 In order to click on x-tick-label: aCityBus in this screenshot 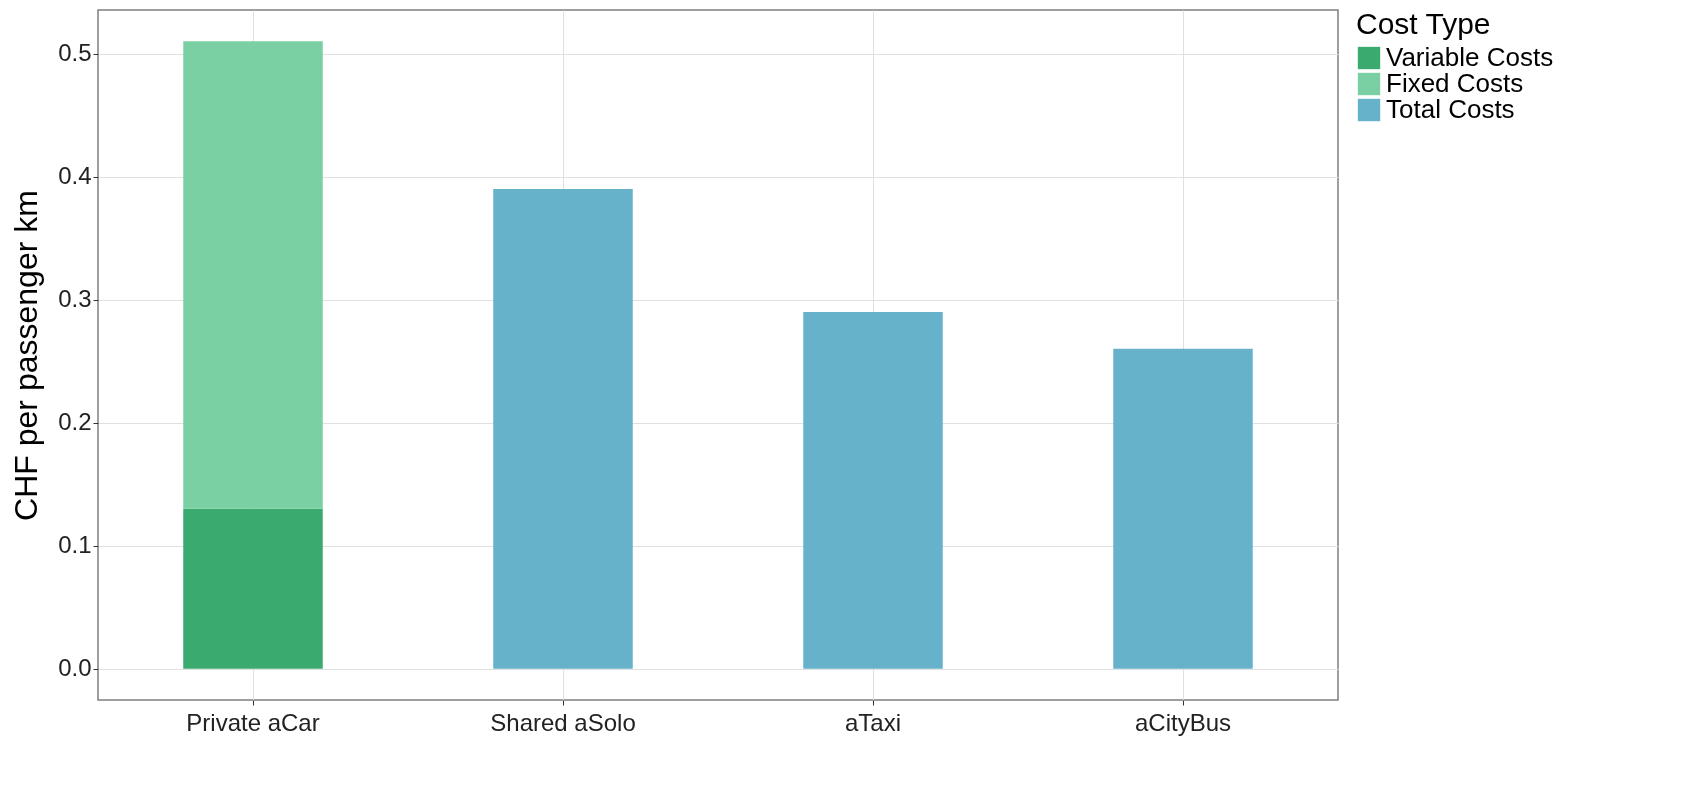, I will do `click(1183, 722)`.